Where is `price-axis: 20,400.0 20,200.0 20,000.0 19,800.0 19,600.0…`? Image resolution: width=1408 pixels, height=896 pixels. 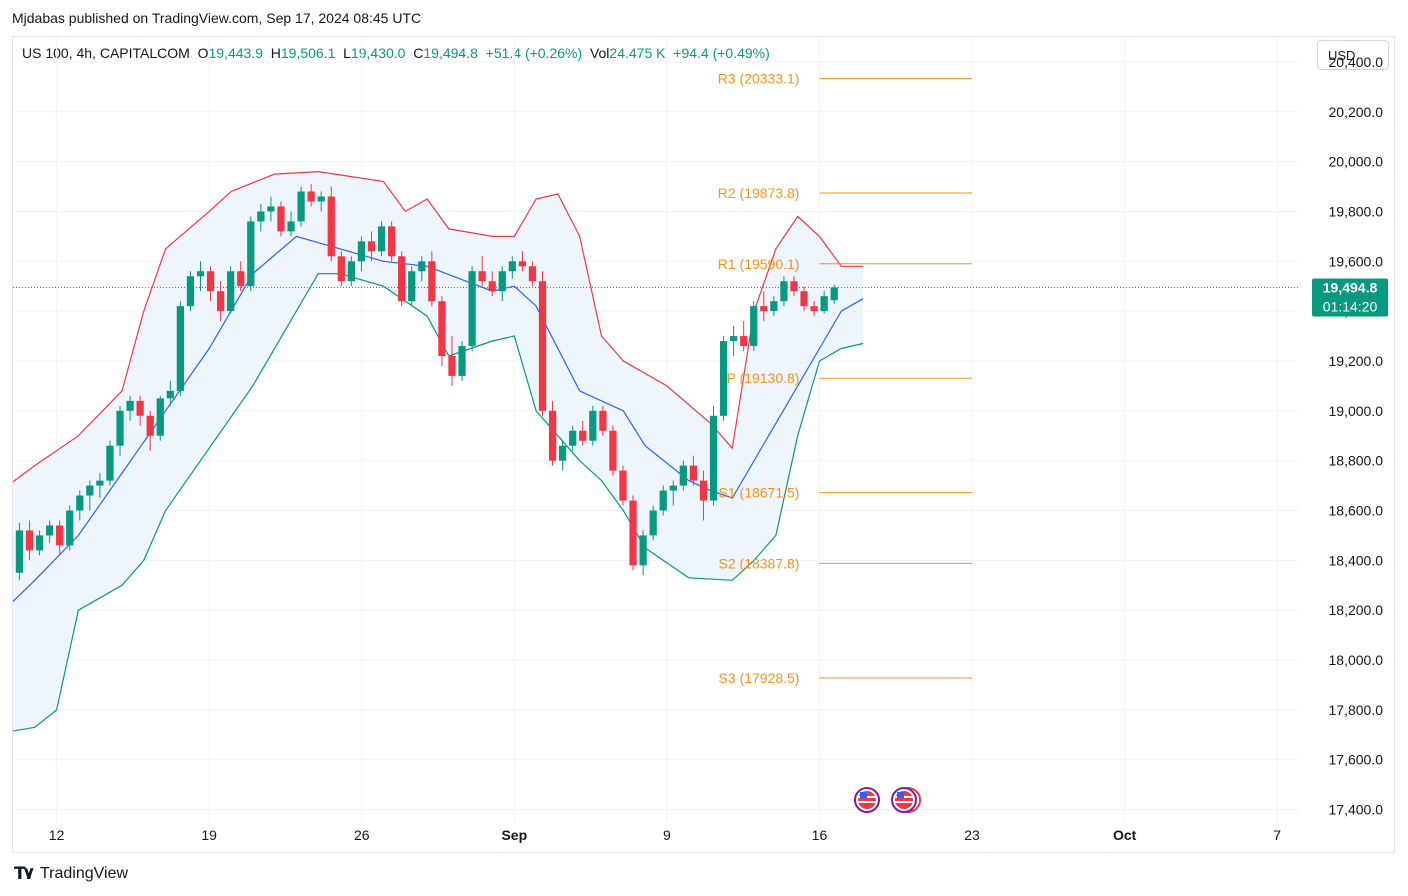
price-axis: 20,400.0 20,200.0 20,000.0 19,800.0 19,600.0… is located at coordinates (1356, 436).